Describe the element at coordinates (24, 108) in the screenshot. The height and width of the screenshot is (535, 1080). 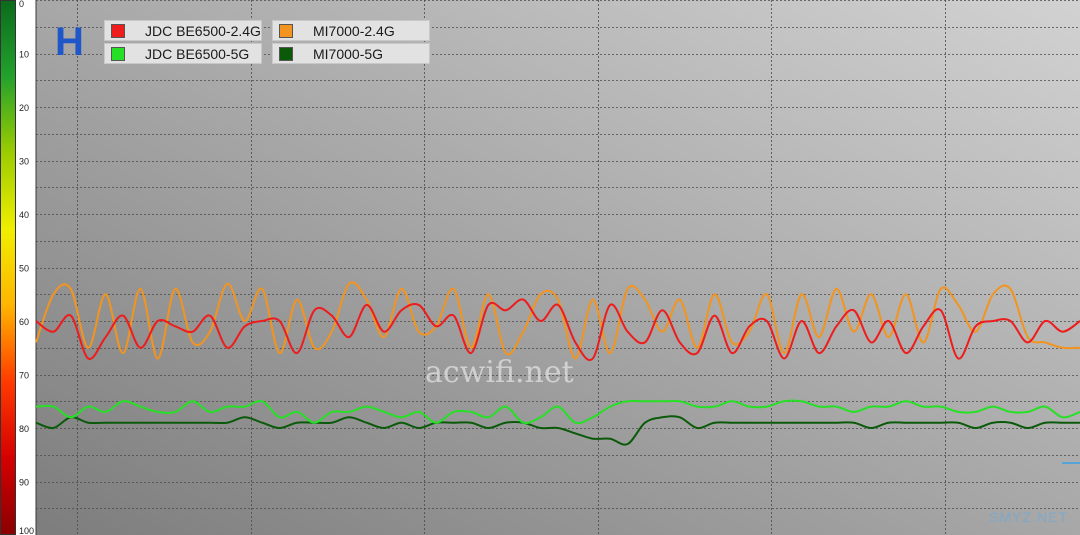
I see `y-tick-label: 20` at that location.